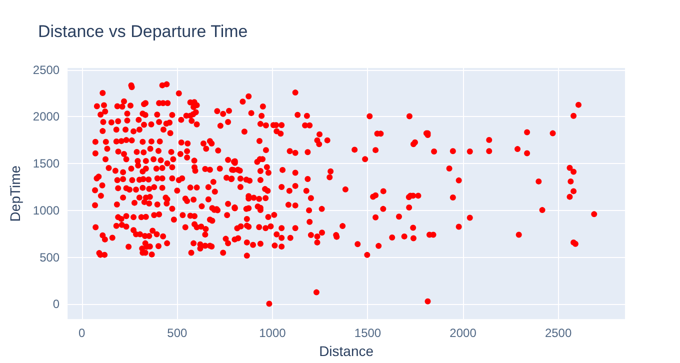  I want to click on y-axis-title: DepTime, so click(15, 193).